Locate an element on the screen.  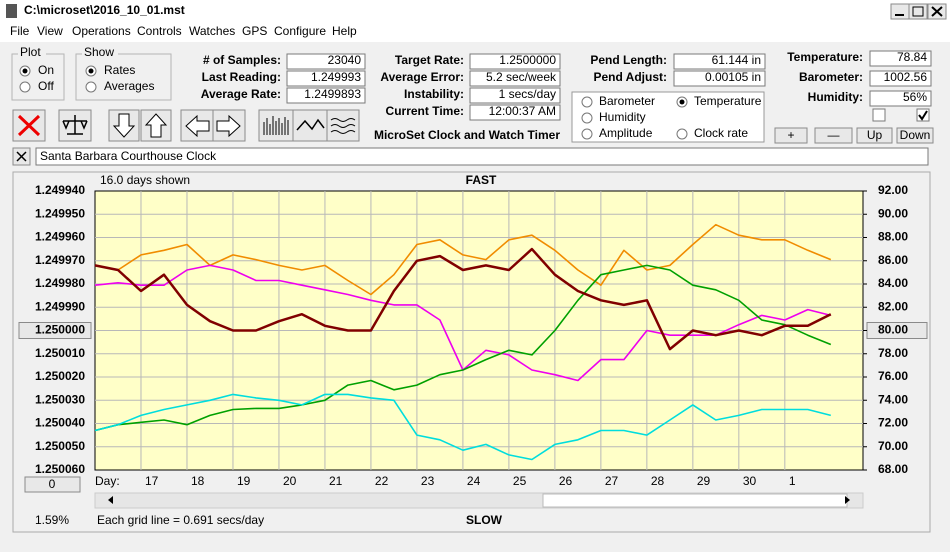
x-tick-label: 30 is located at coordinates (750, 481).